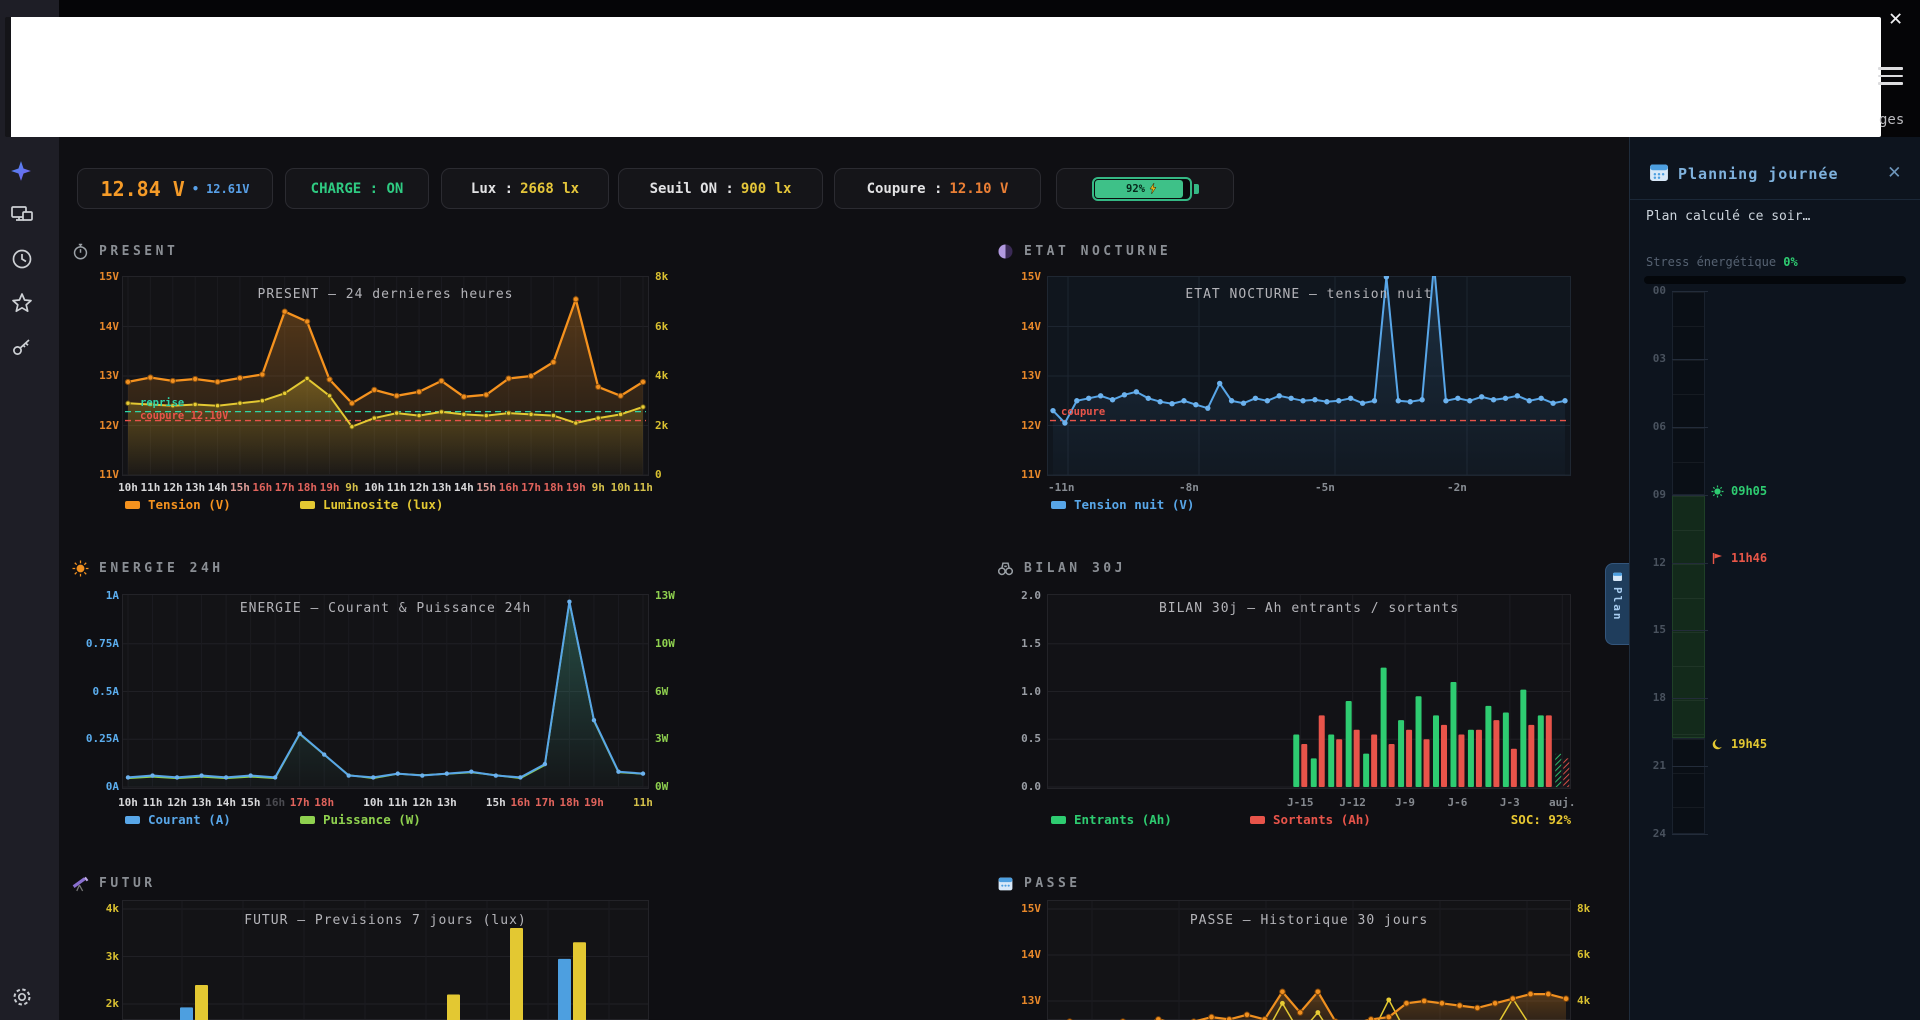 The height and width of the screenshot is (1020, 1920). Describe the element at coordinates (904, 188) in the screenshot. I see `coupure-label: Coupure :` at that location.